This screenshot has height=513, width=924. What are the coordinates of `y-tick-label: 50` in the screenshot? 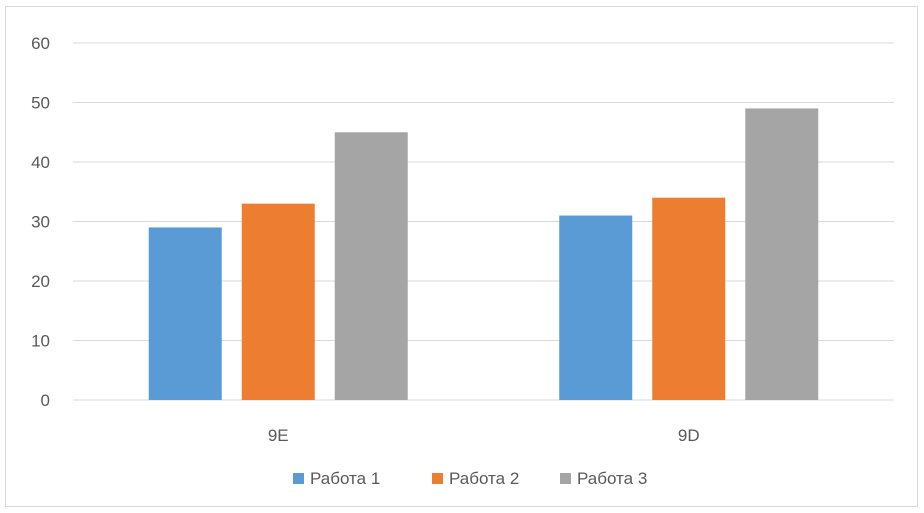 It's located at (40, 103).